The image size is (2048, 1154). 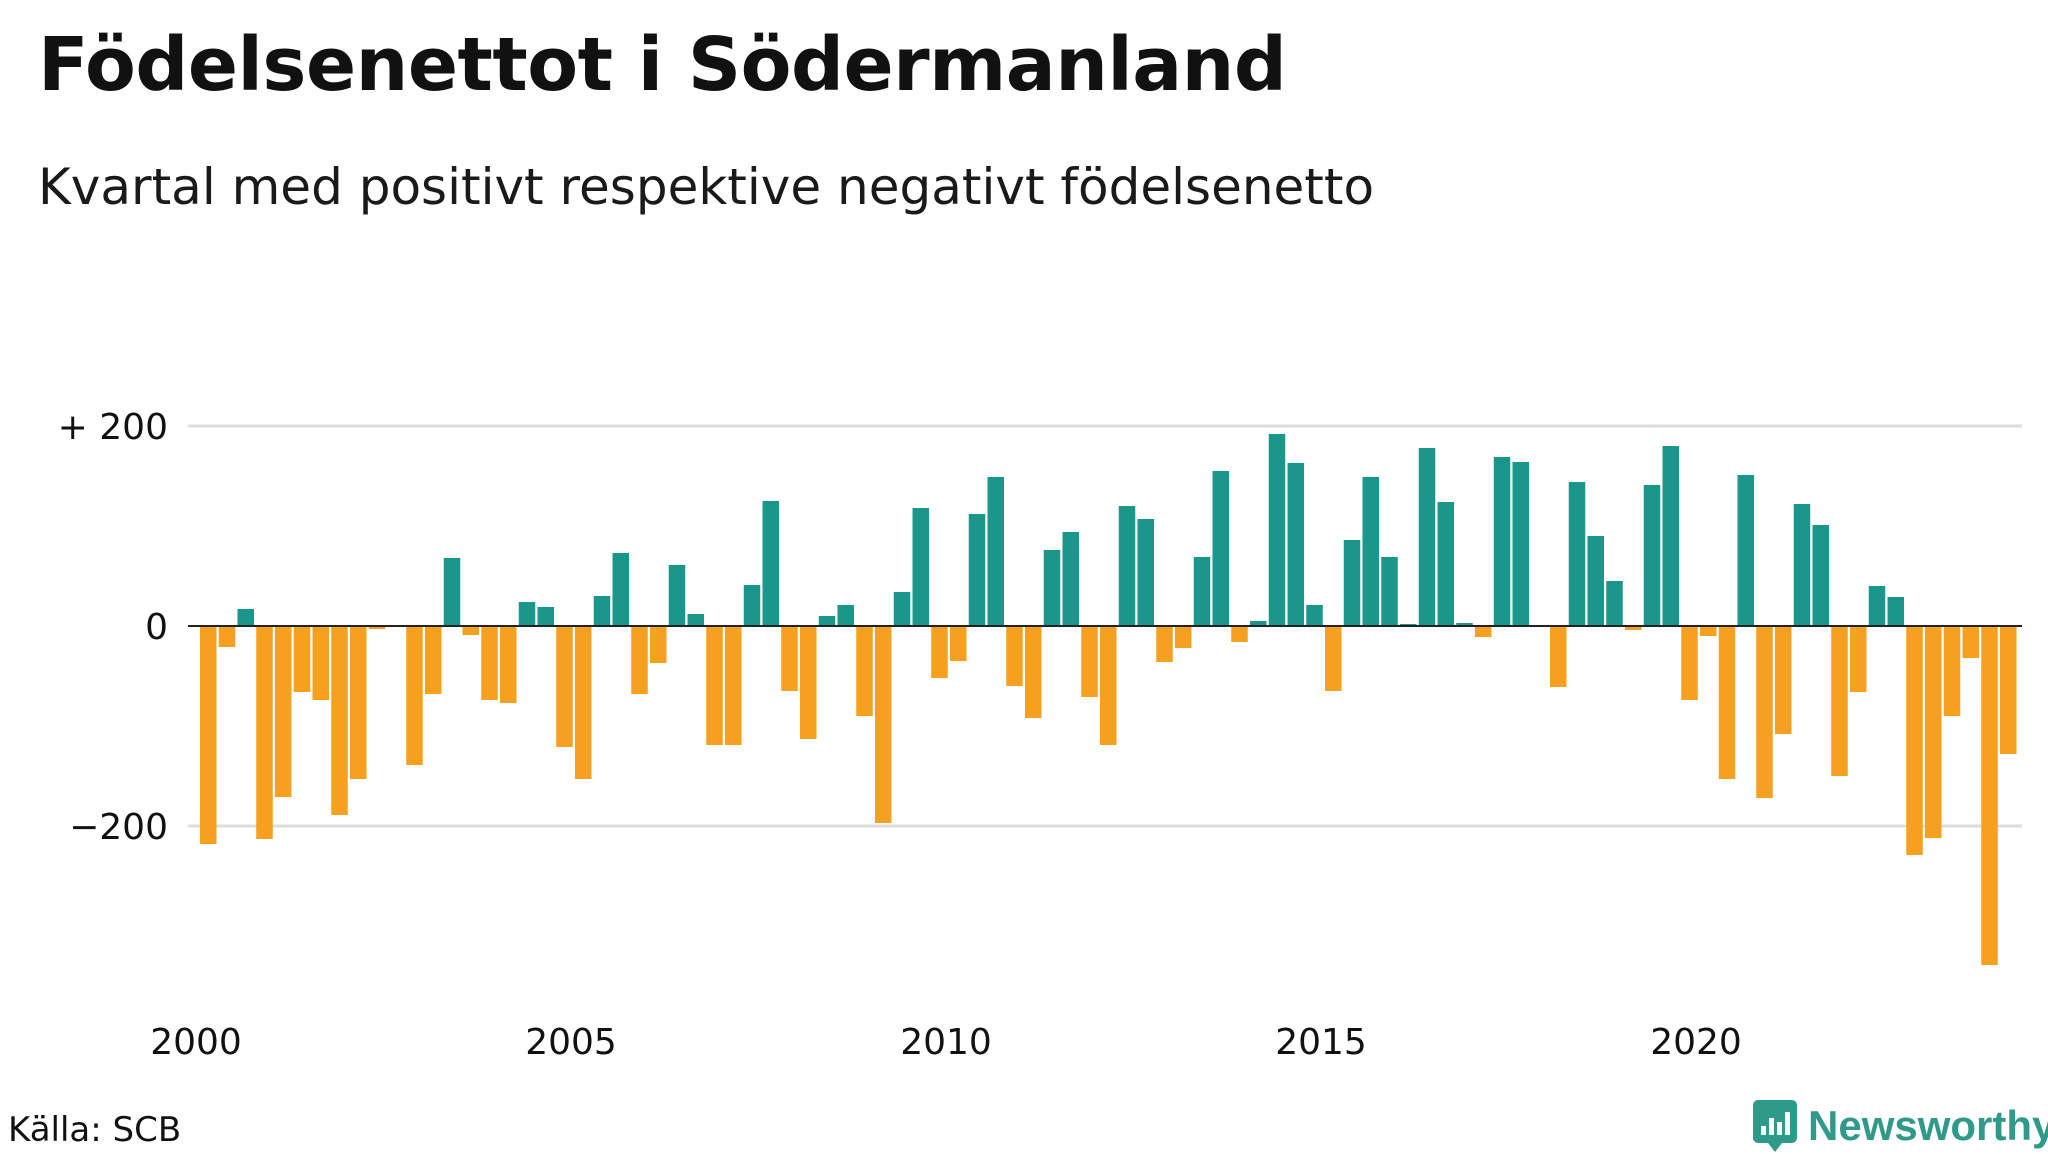 I want to click on brand-logo: Newsworthy, so click(x=1900, y=1126).